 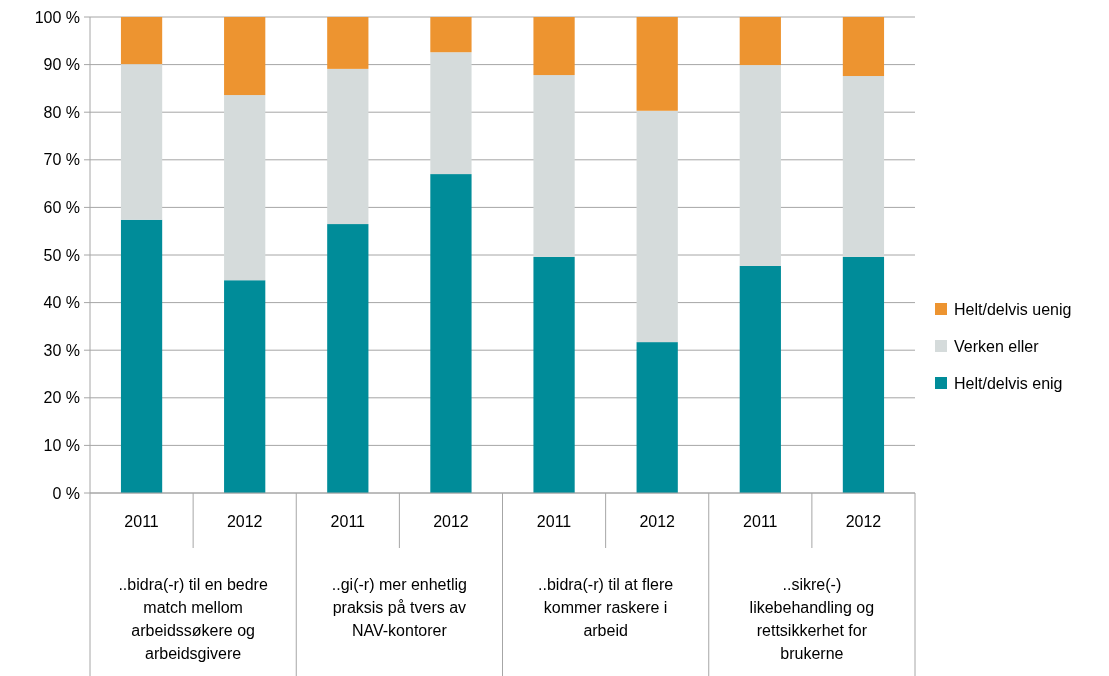 What do you see at coordinates (57, 17) in the screenshot?
I see `y-tick-label: 100 %` at bounding box center [57, 17].